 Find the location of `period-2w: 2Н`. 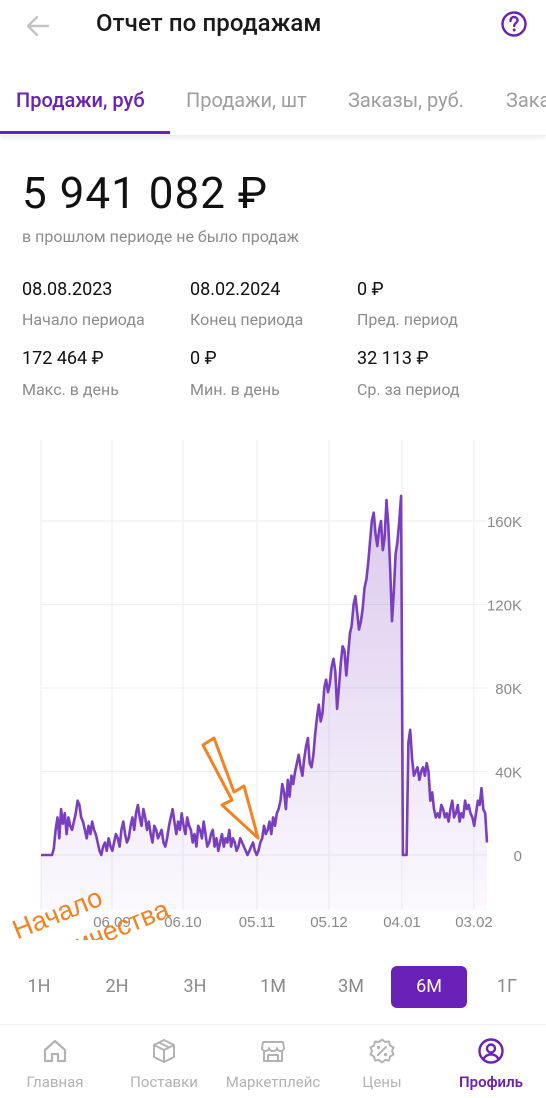

period-2w: 2Н is located at coordinates (117, 986).